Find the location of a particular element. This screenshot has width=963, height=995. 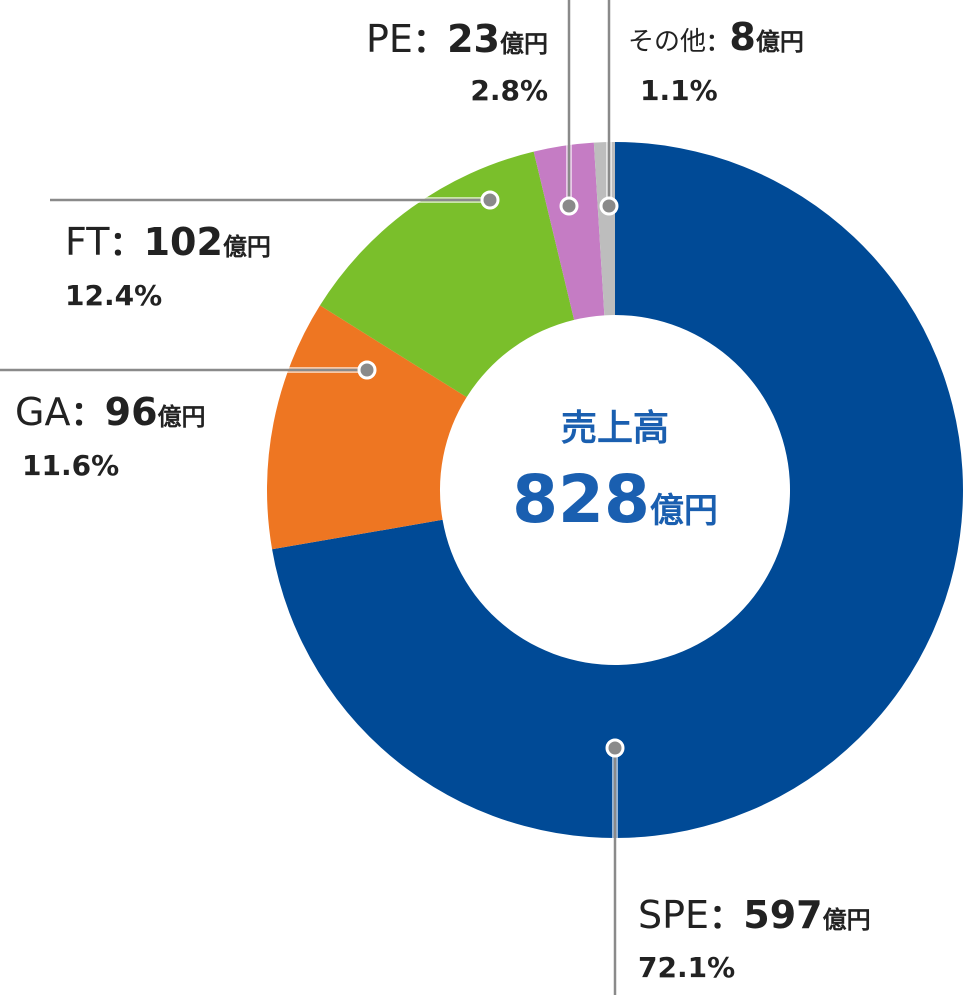

category-name: その他 is located at coordinates (667, 42).